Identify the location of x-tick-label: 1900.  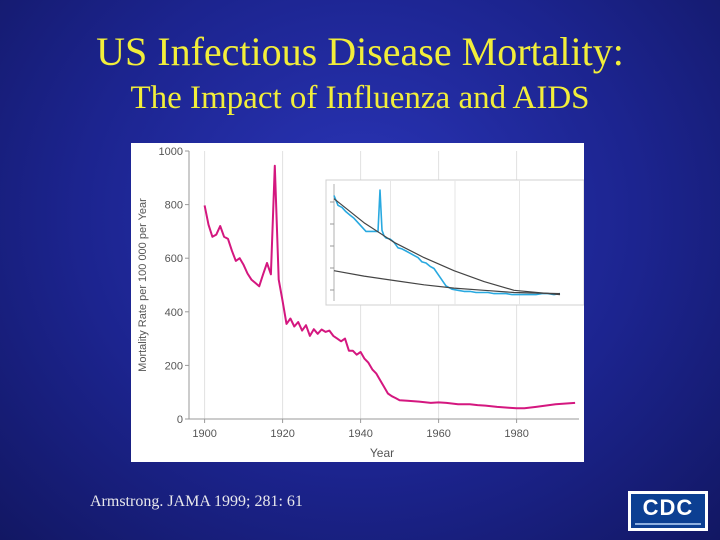
(204, 434).